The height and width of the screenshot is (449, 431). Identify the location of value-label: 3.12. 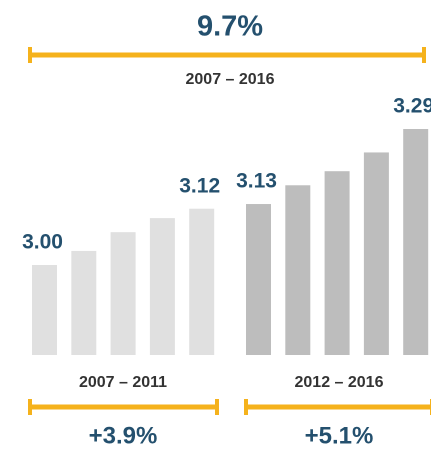
(199, 185).